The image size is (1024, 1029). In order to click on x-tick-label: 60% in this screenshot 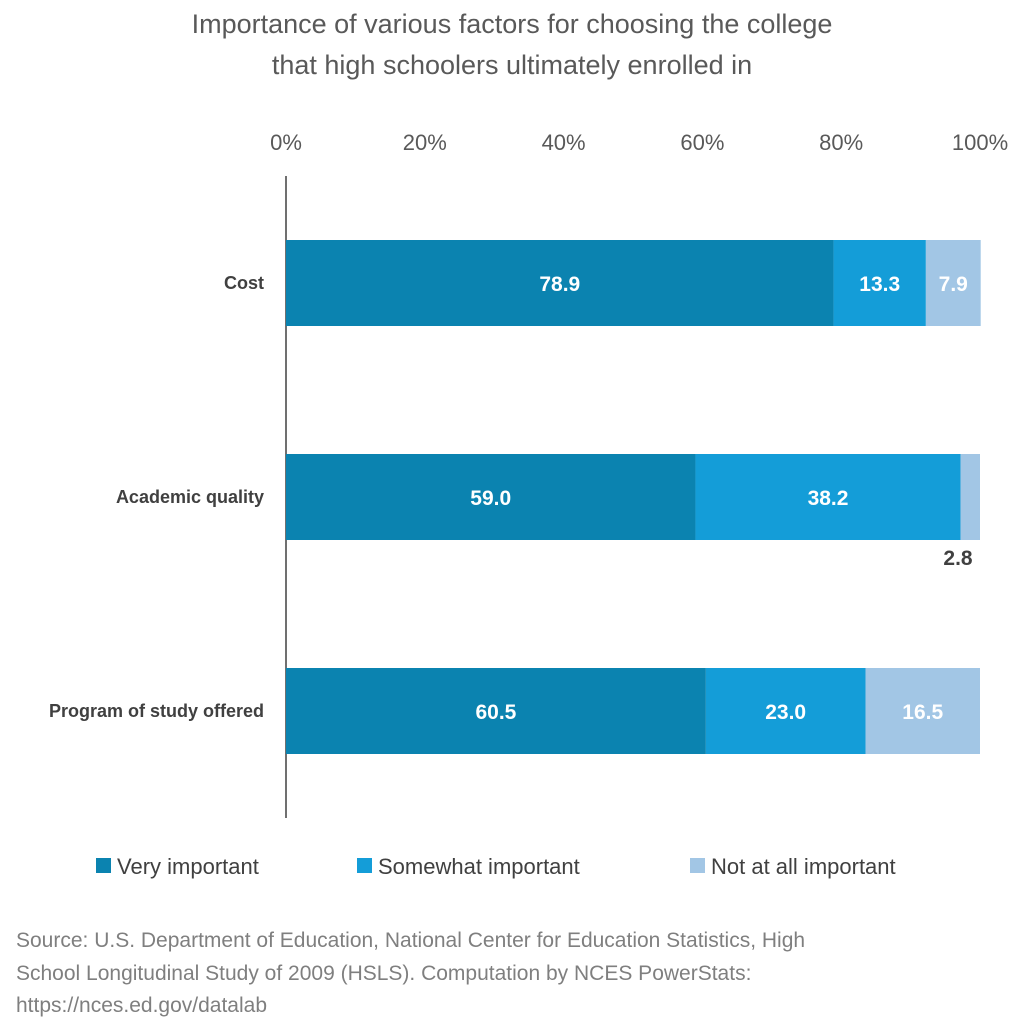, I will do `click(702, 142)`.